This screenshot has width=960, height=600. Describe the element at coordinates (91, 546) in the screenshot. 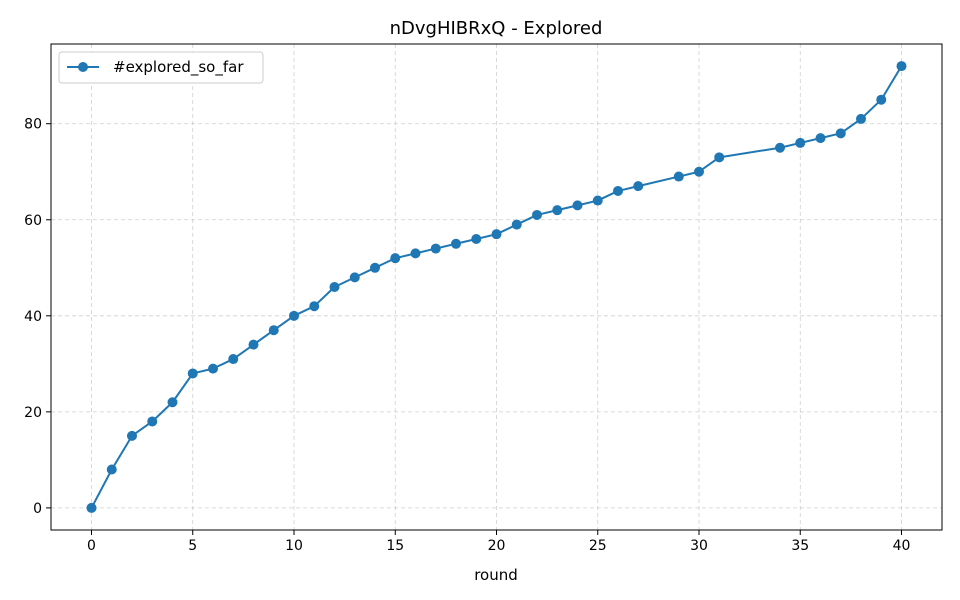

I see `x-tick-label: 0` at that location.